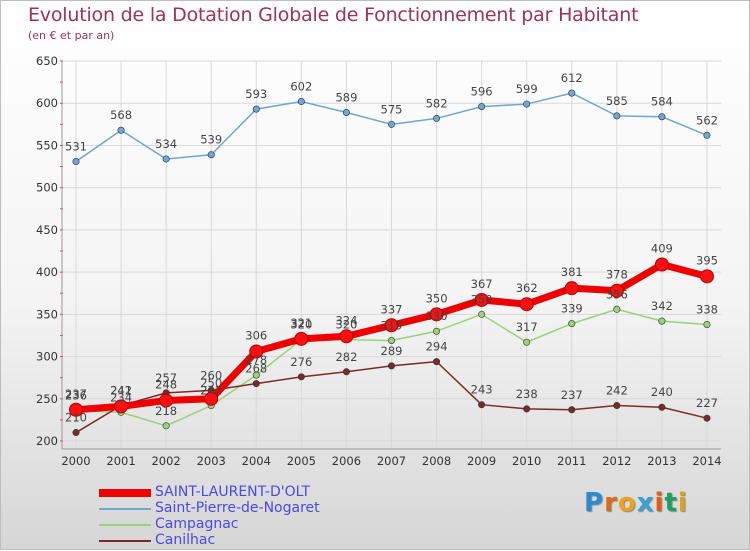 This screenshot has width=750, height=551. What do you see at coordinates (572, 309) in the screenshot?
I see `data-label: 339` at bounding box center [572, 309].